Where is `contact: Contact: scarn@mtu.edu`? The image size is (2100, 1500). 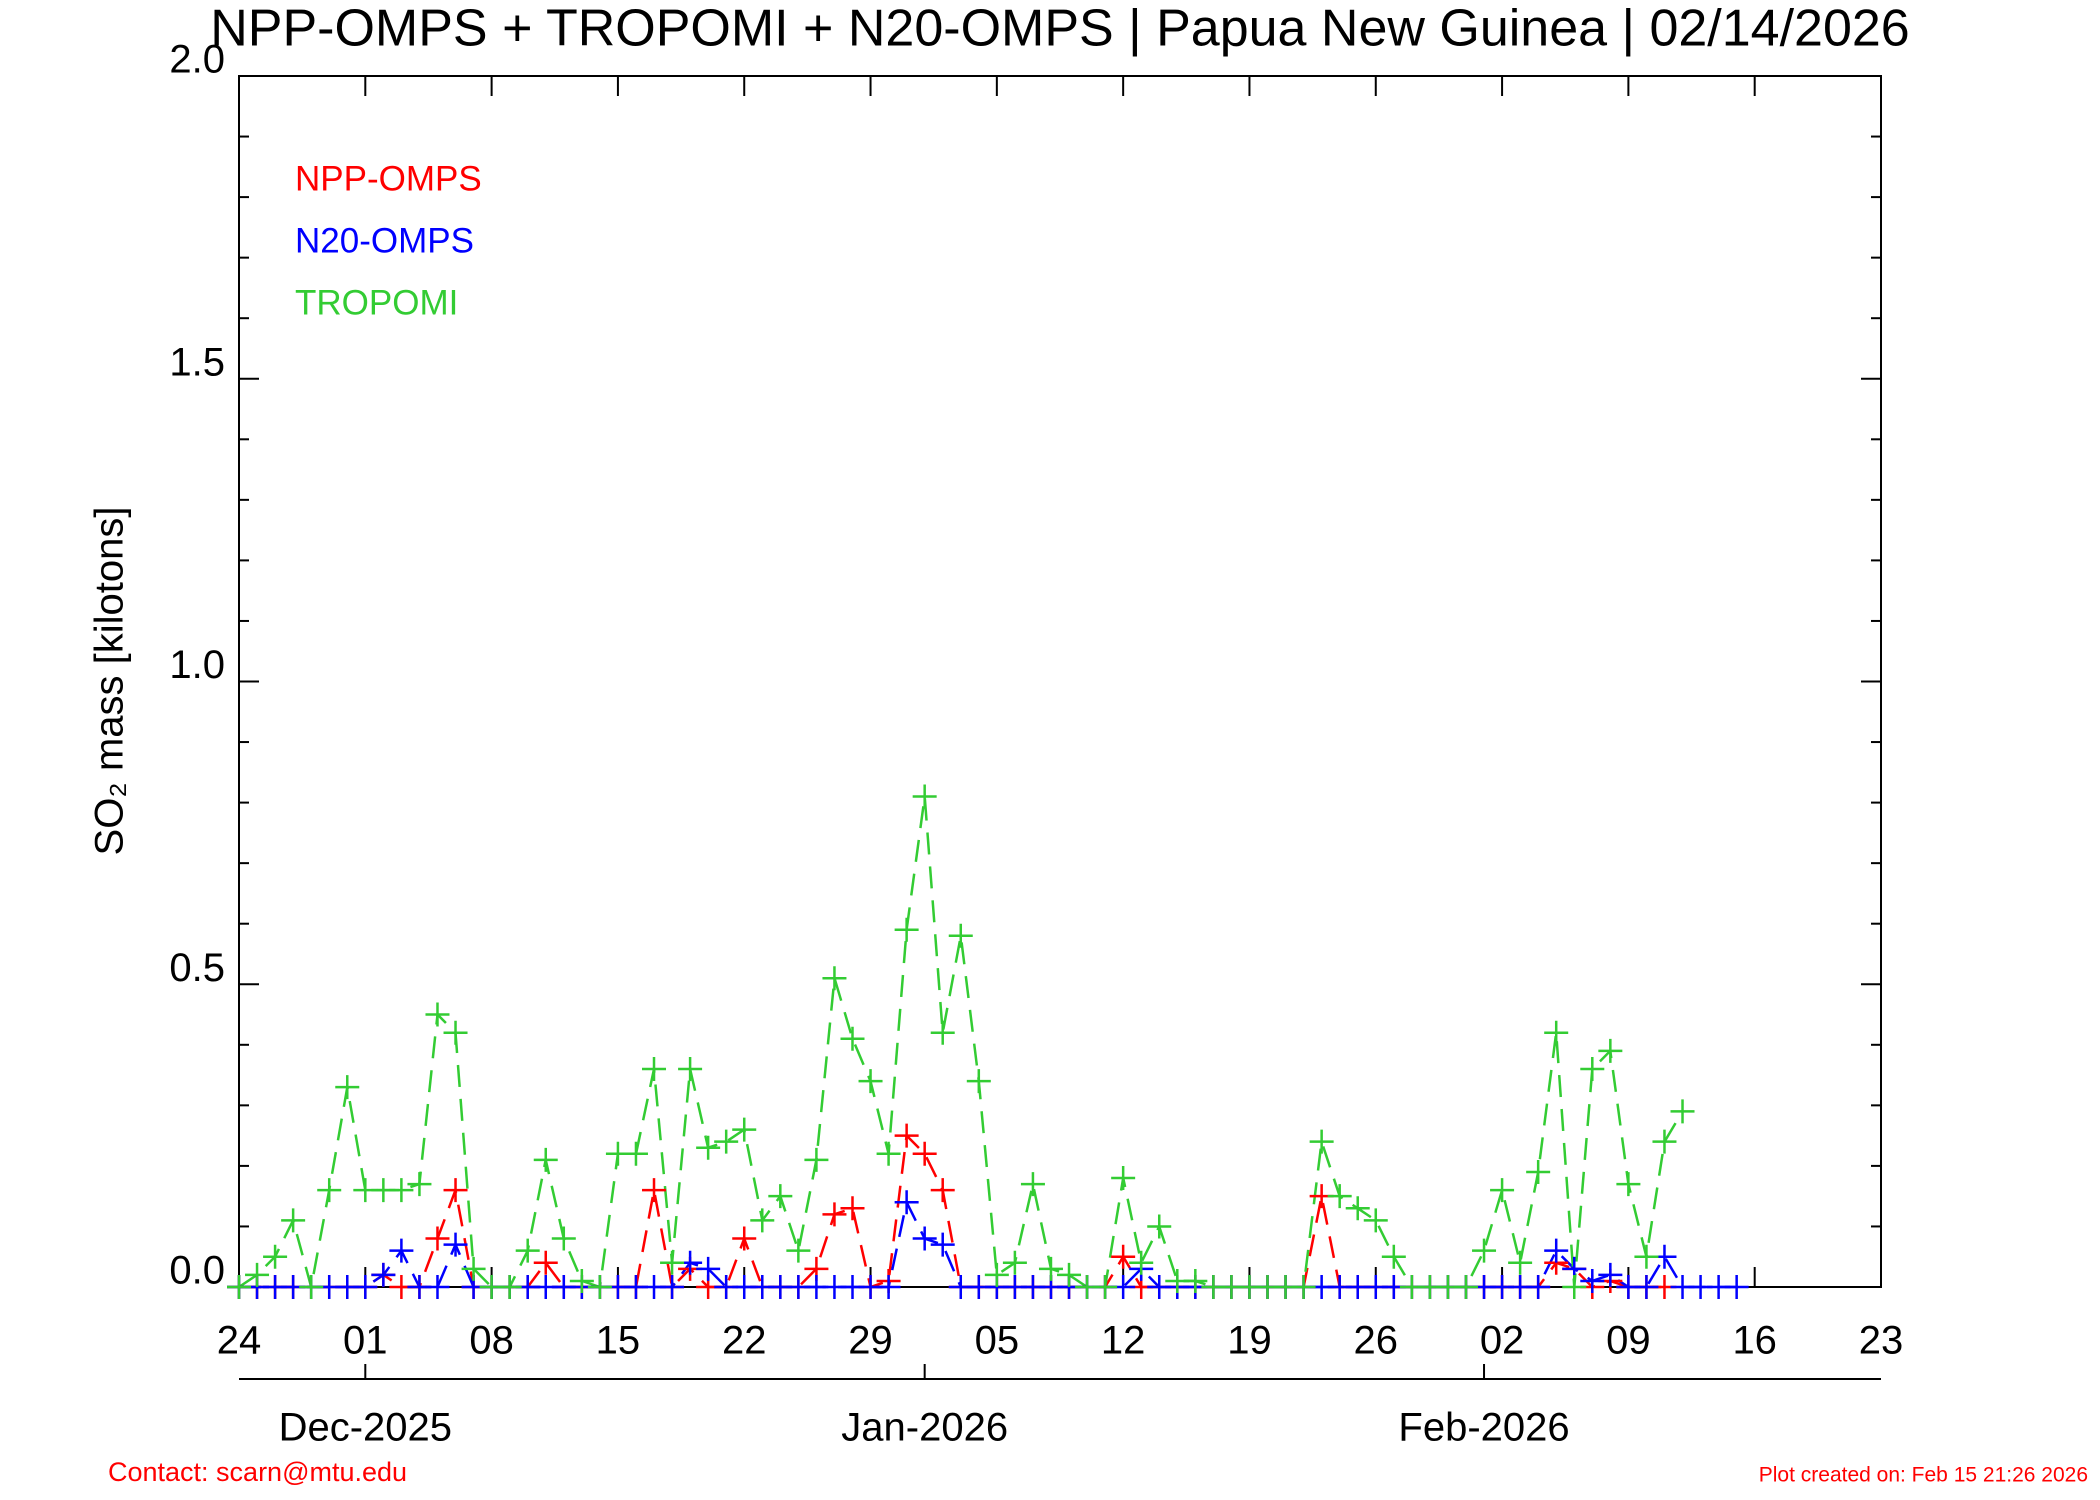
contact: Contact: scarn@mtu.edu is located at coordinates (257, 1472).